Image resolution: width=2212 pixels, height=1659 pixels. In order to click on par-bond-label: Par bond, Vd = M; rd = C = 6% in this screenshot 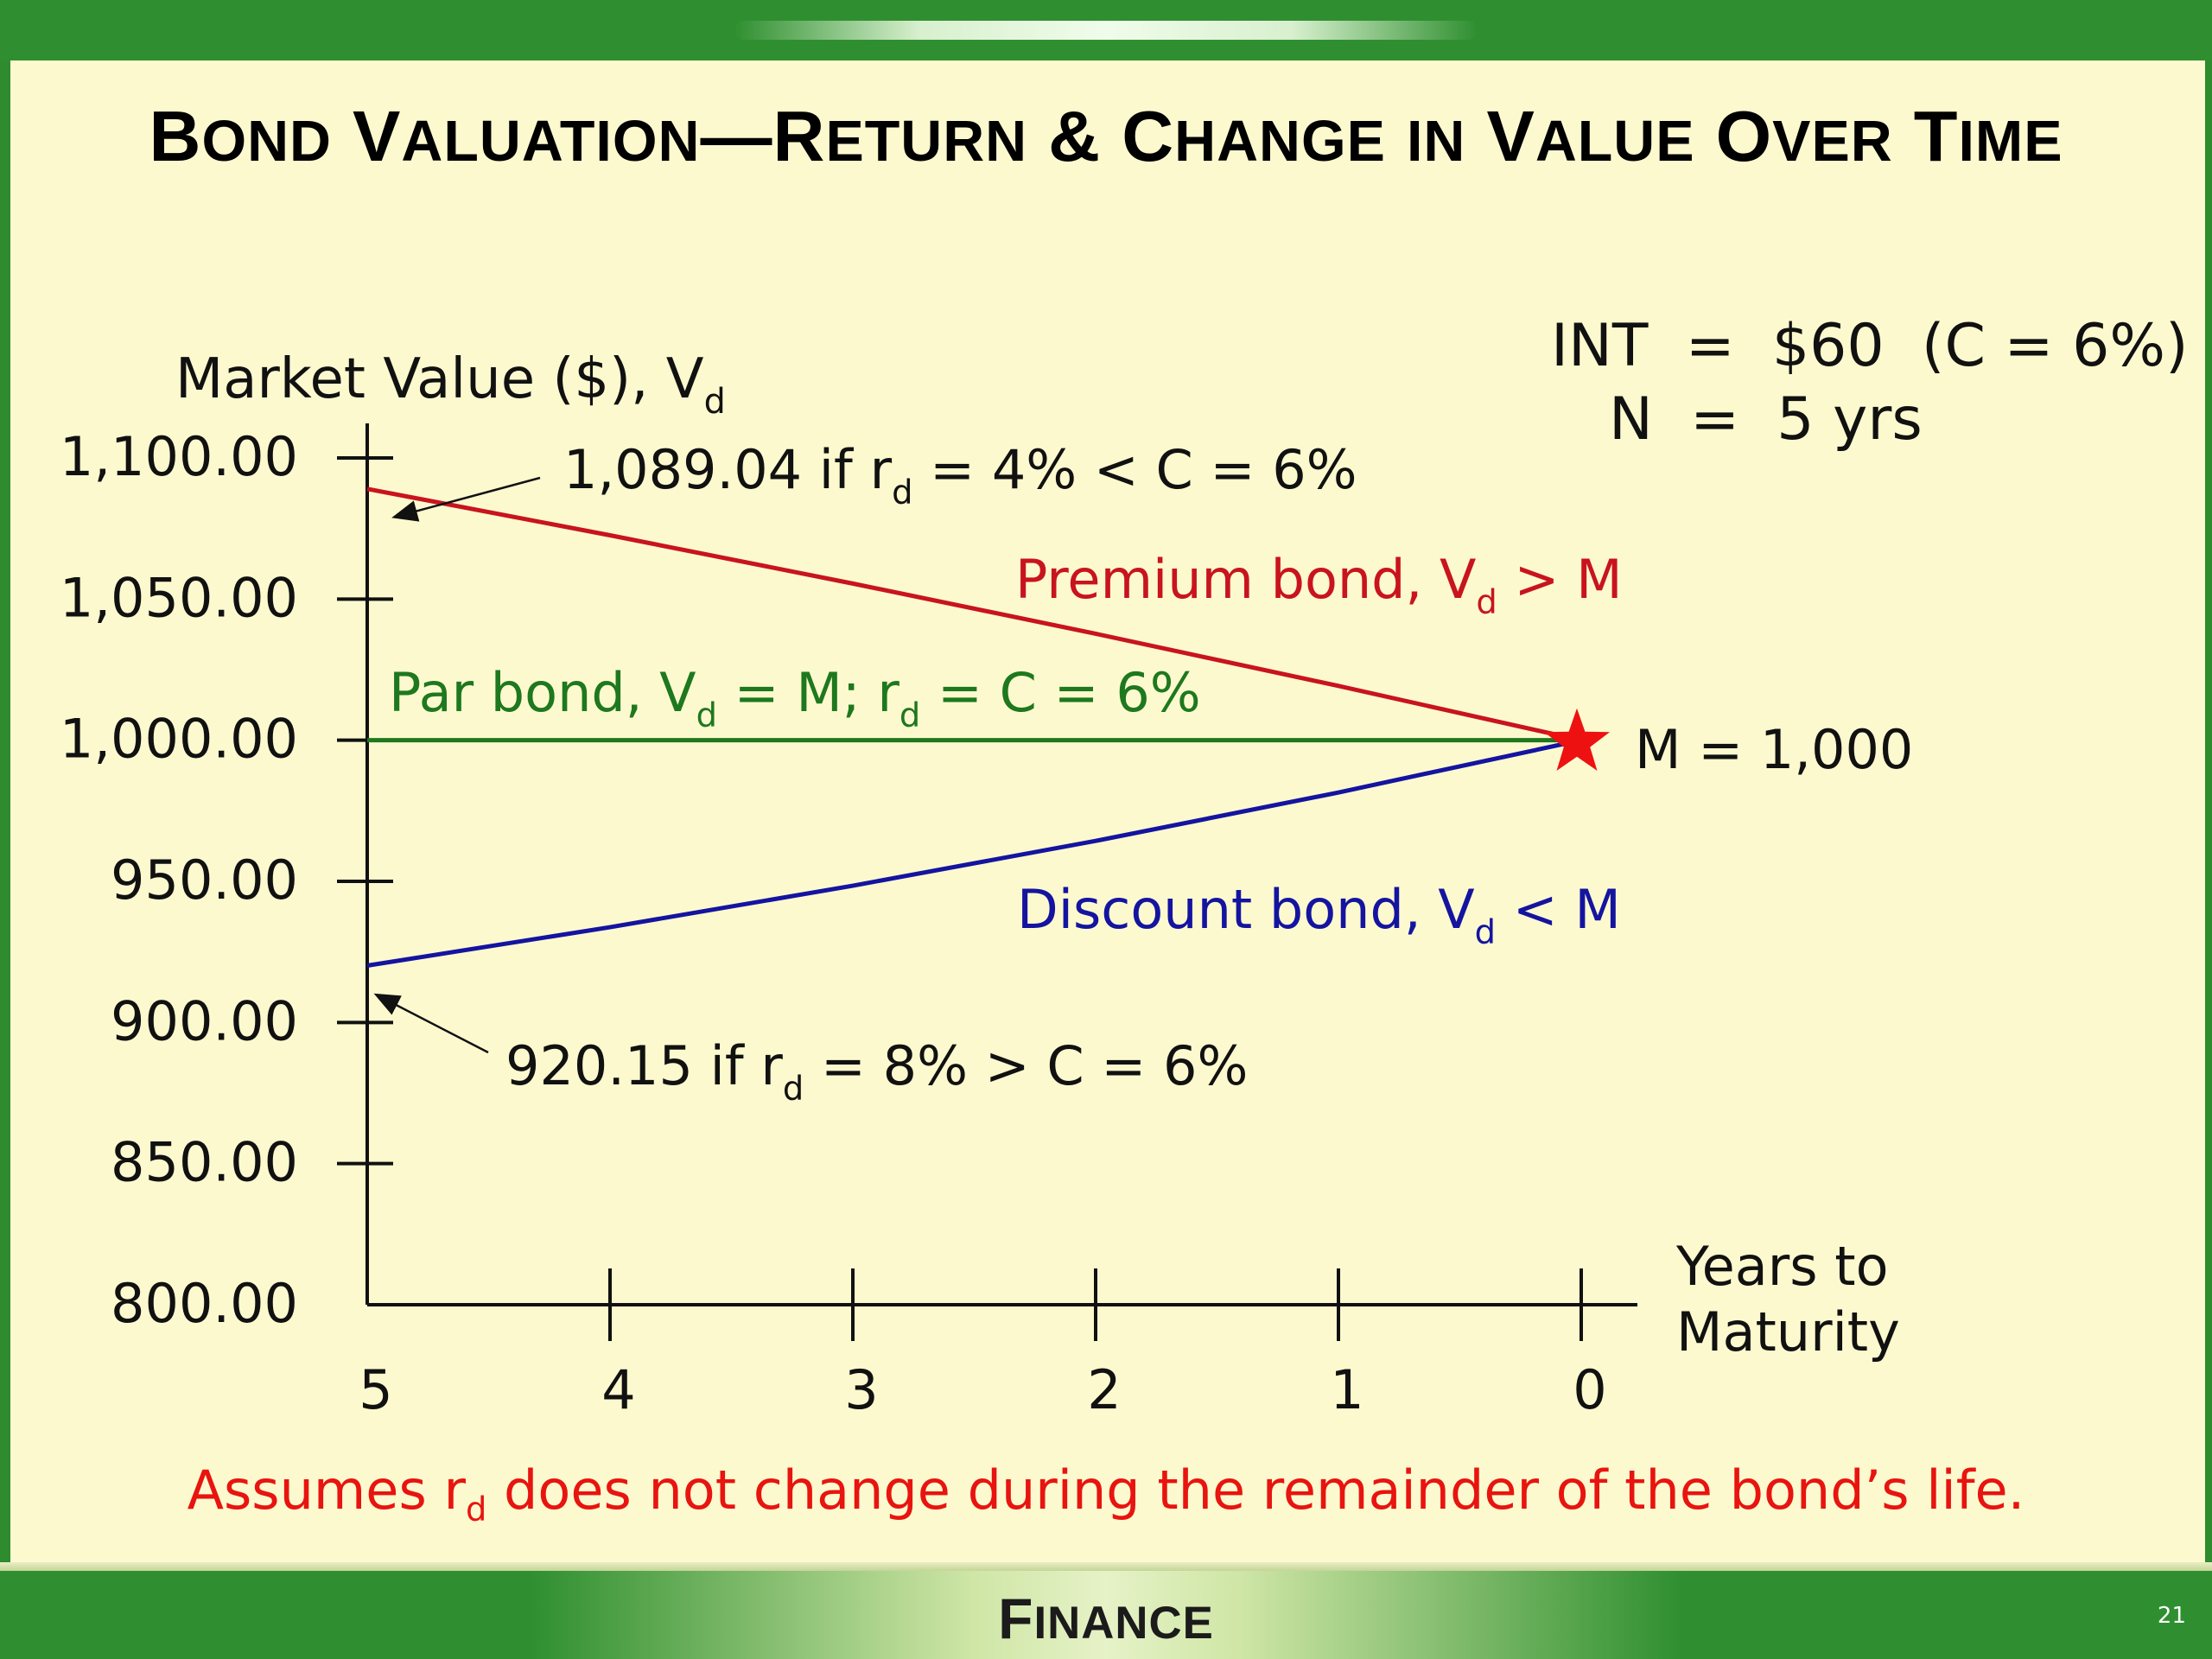, I will do `click(795, 697)`.